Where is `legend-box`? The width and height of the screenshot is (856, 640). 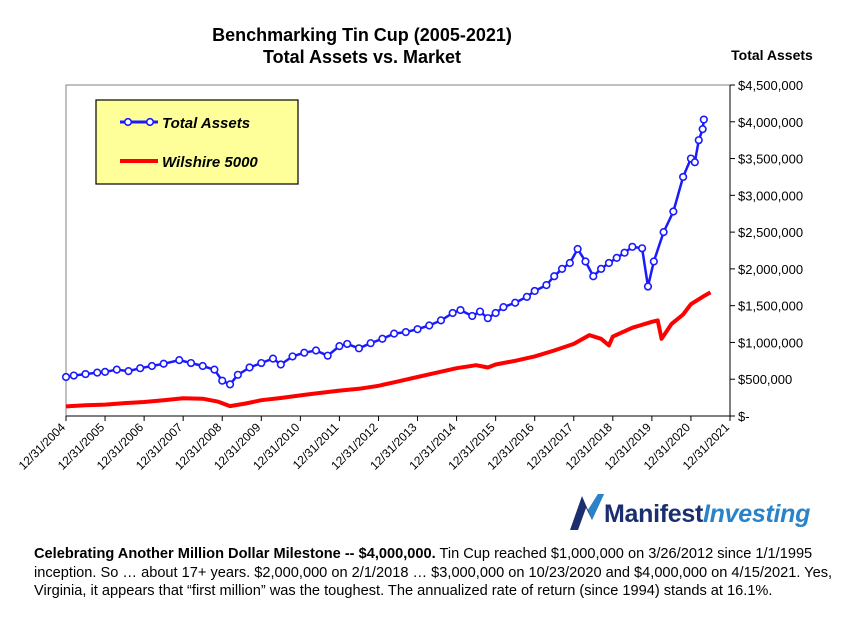 legend-box is located at coordinates (197, 142).